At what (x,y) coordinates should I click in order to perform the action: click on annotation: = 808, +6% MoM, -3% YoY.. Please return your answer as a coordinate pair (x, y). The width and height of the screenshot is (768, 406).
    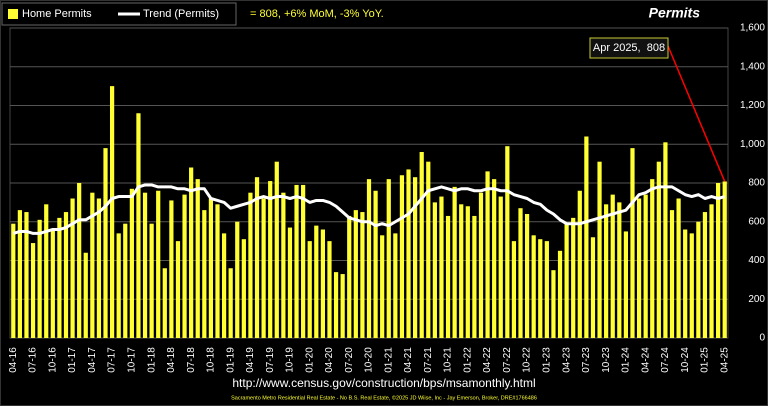
    Looking at the image, I should click on (317, 14).